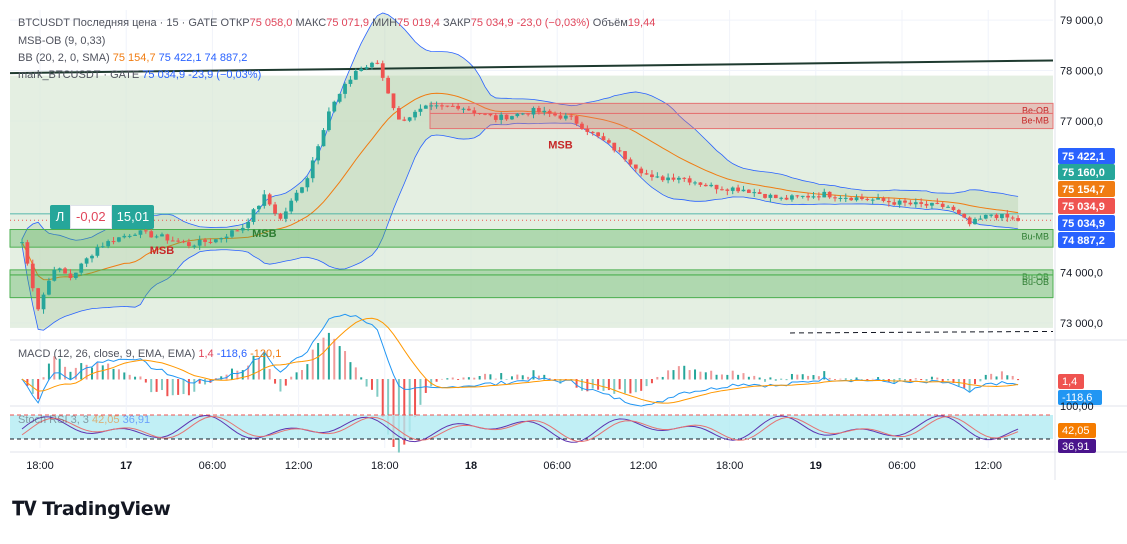  What do you see at coordinates (164, 75) in the screenshot?
I see `mark-value: 75 034,9` at bounding box center [164, 75].